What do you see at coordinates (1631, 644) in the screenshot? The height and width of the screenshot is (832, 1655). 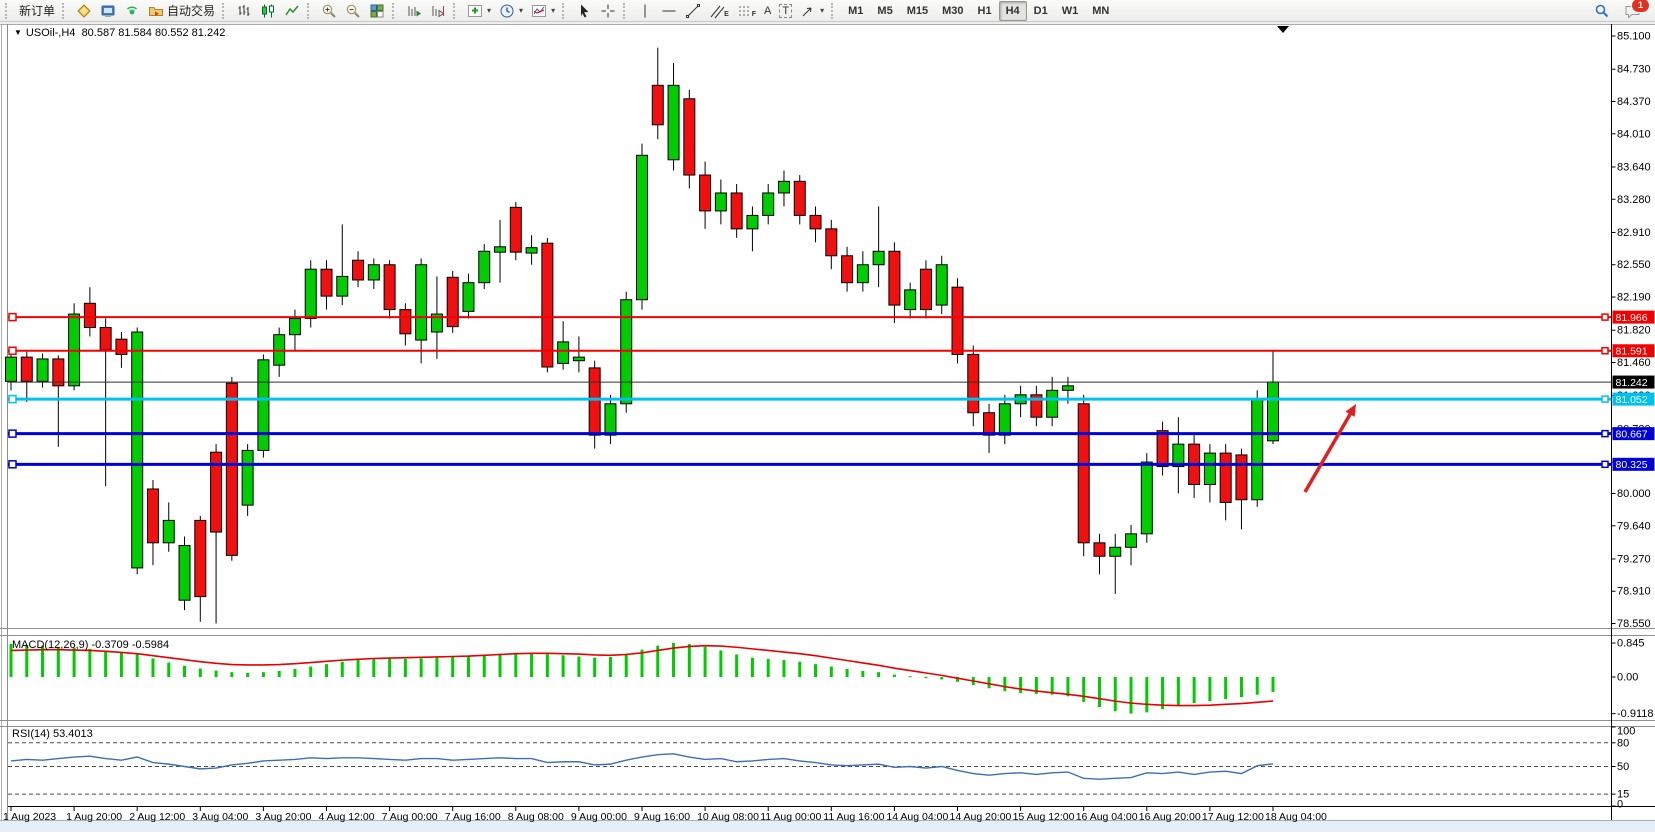 I see `svg-text: 0.845` at bounding box center [1631, 644].